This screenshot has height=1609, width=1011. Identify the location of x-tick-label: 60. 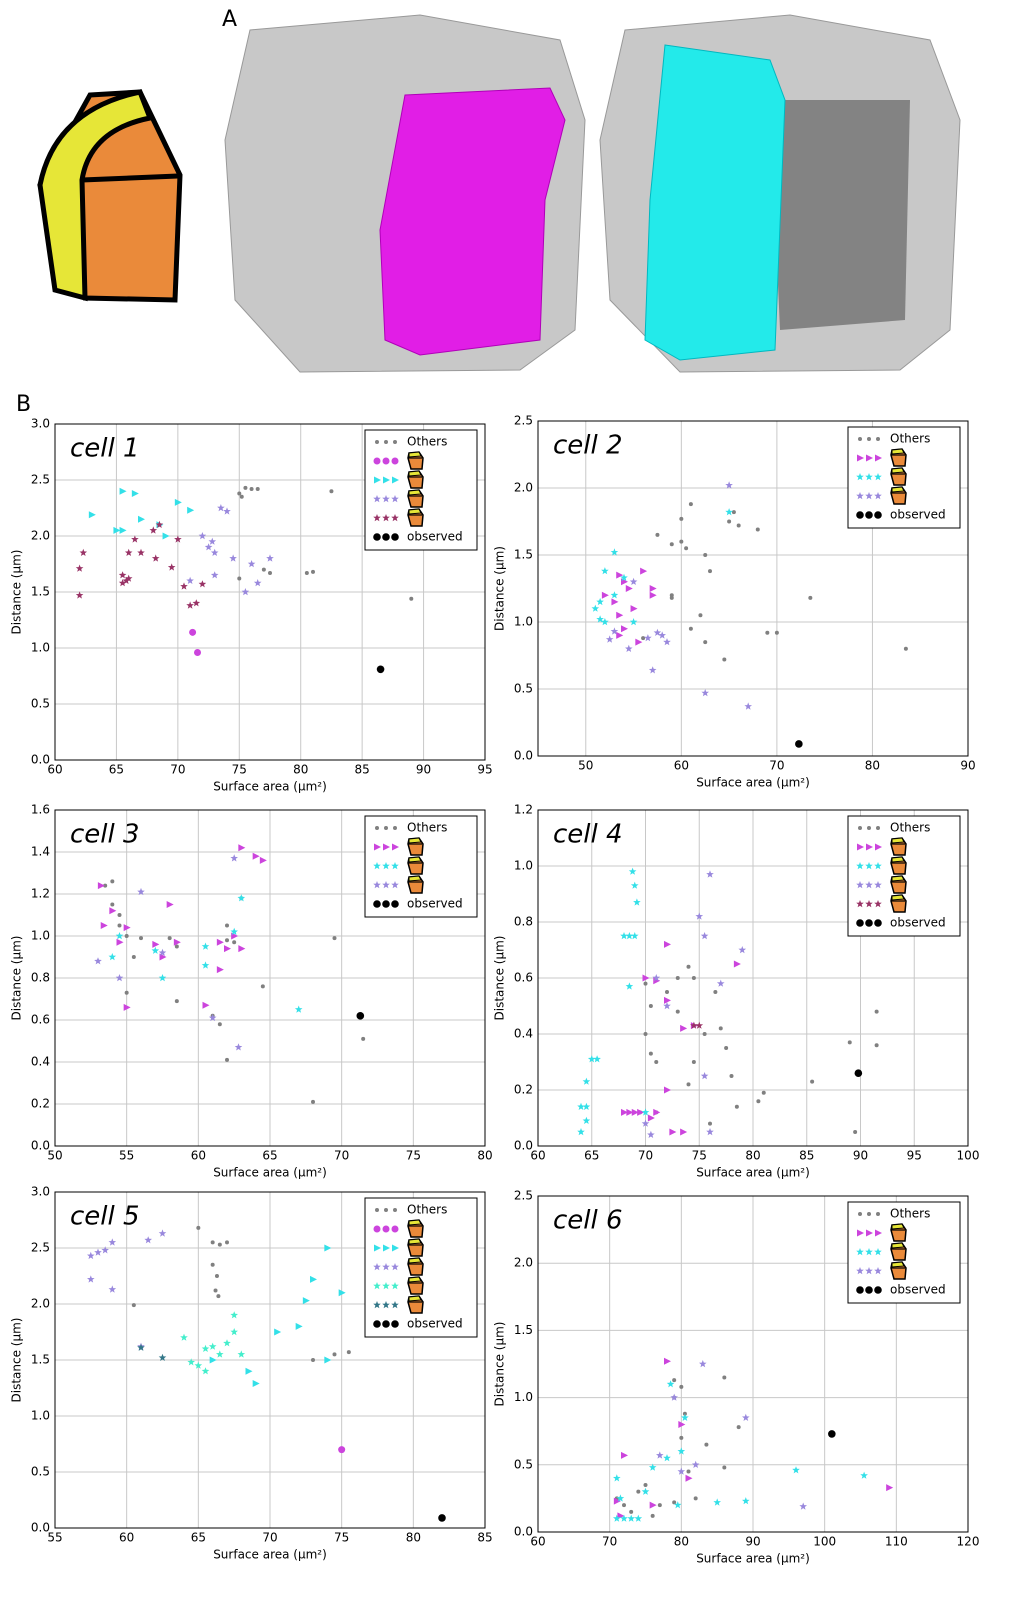
(126, 1538).